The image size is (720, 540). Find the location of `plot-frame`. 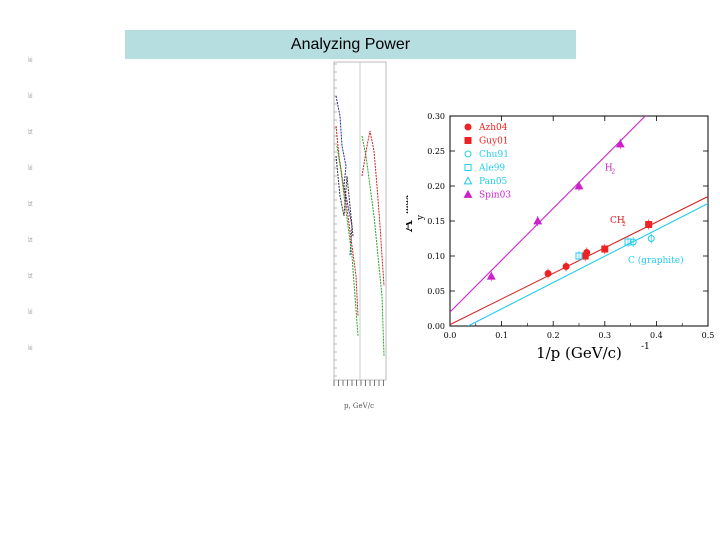

plot-frame is located at coordinates (579, 221).